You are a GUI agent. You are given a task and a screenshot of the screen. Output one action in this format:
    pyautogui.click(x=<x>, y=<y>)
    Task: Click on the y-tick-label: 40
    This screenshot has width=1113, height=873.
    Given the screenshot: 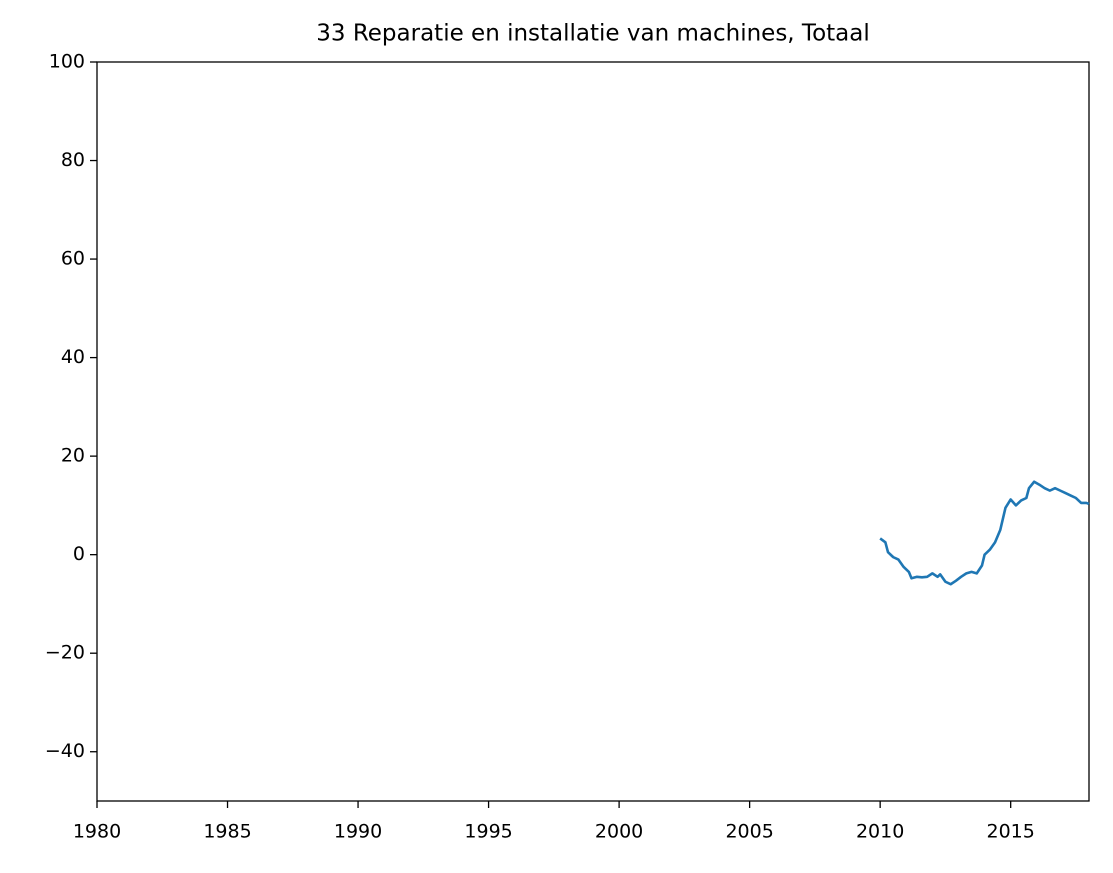 What is the action you would take?
    pyautogui.click(x=73, y=357)
    